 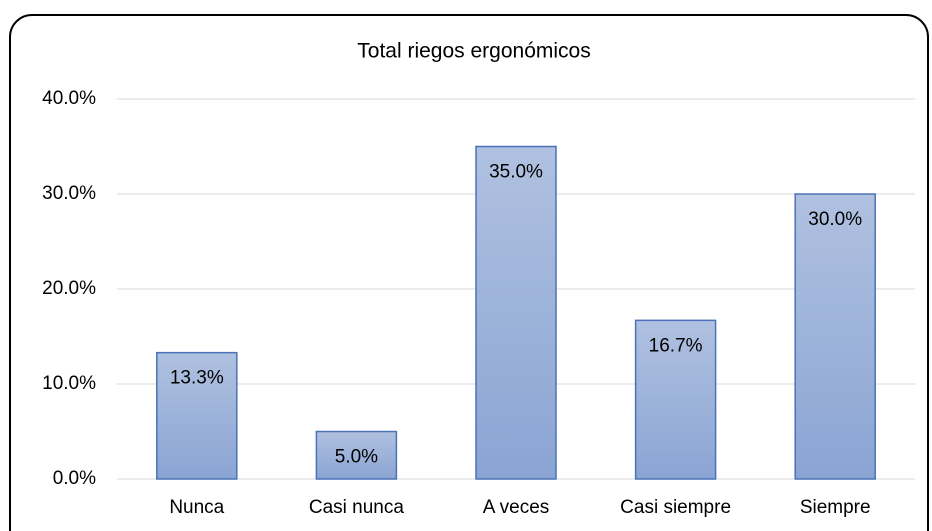 I want to click on x-tick-label: Nunca, so click(x=196, y=507).